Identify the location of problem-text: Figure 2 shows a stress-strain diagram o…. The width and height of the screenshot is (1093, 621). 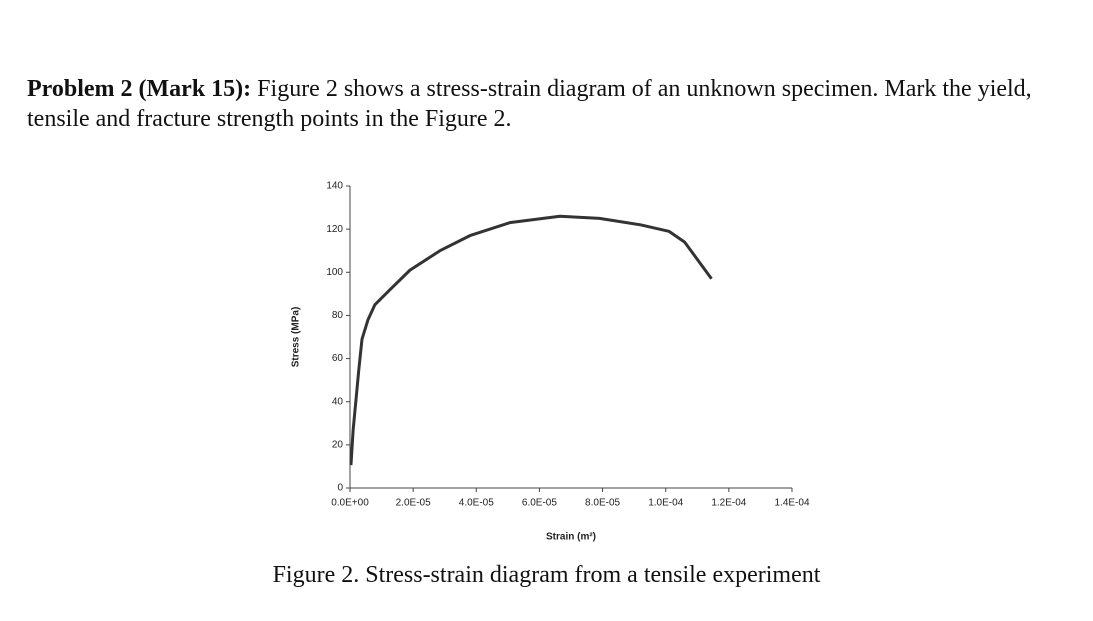
(529, 104).